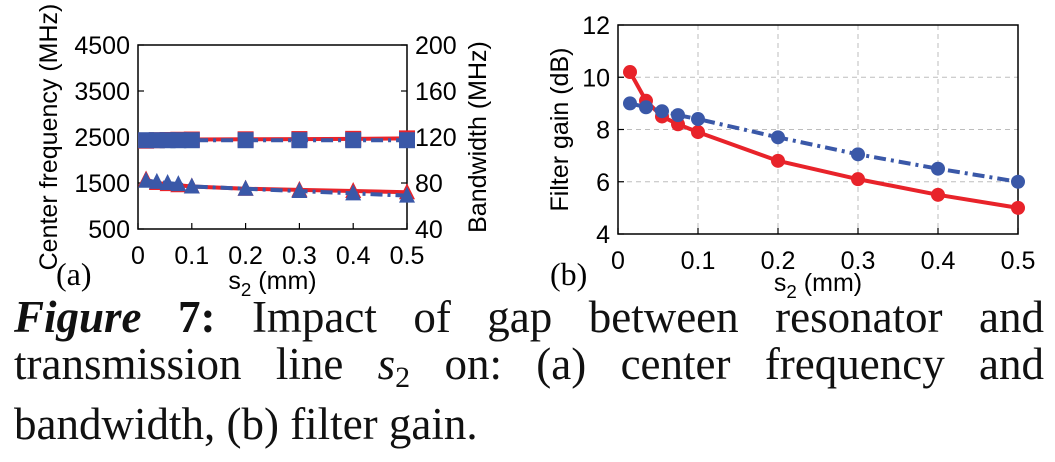  Describe the element at coordinates (299, 256) in the screenshot. I see `panel-a-x-tick-label: 0.3` at that location.